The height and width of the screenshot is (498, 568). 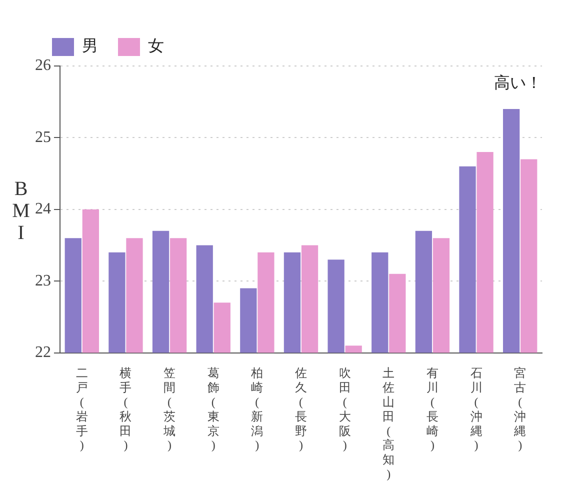 What do you see at coordinates (90, 47) in the screenshot?
I see `legend-label: 男` at bounding box center [90, 47].